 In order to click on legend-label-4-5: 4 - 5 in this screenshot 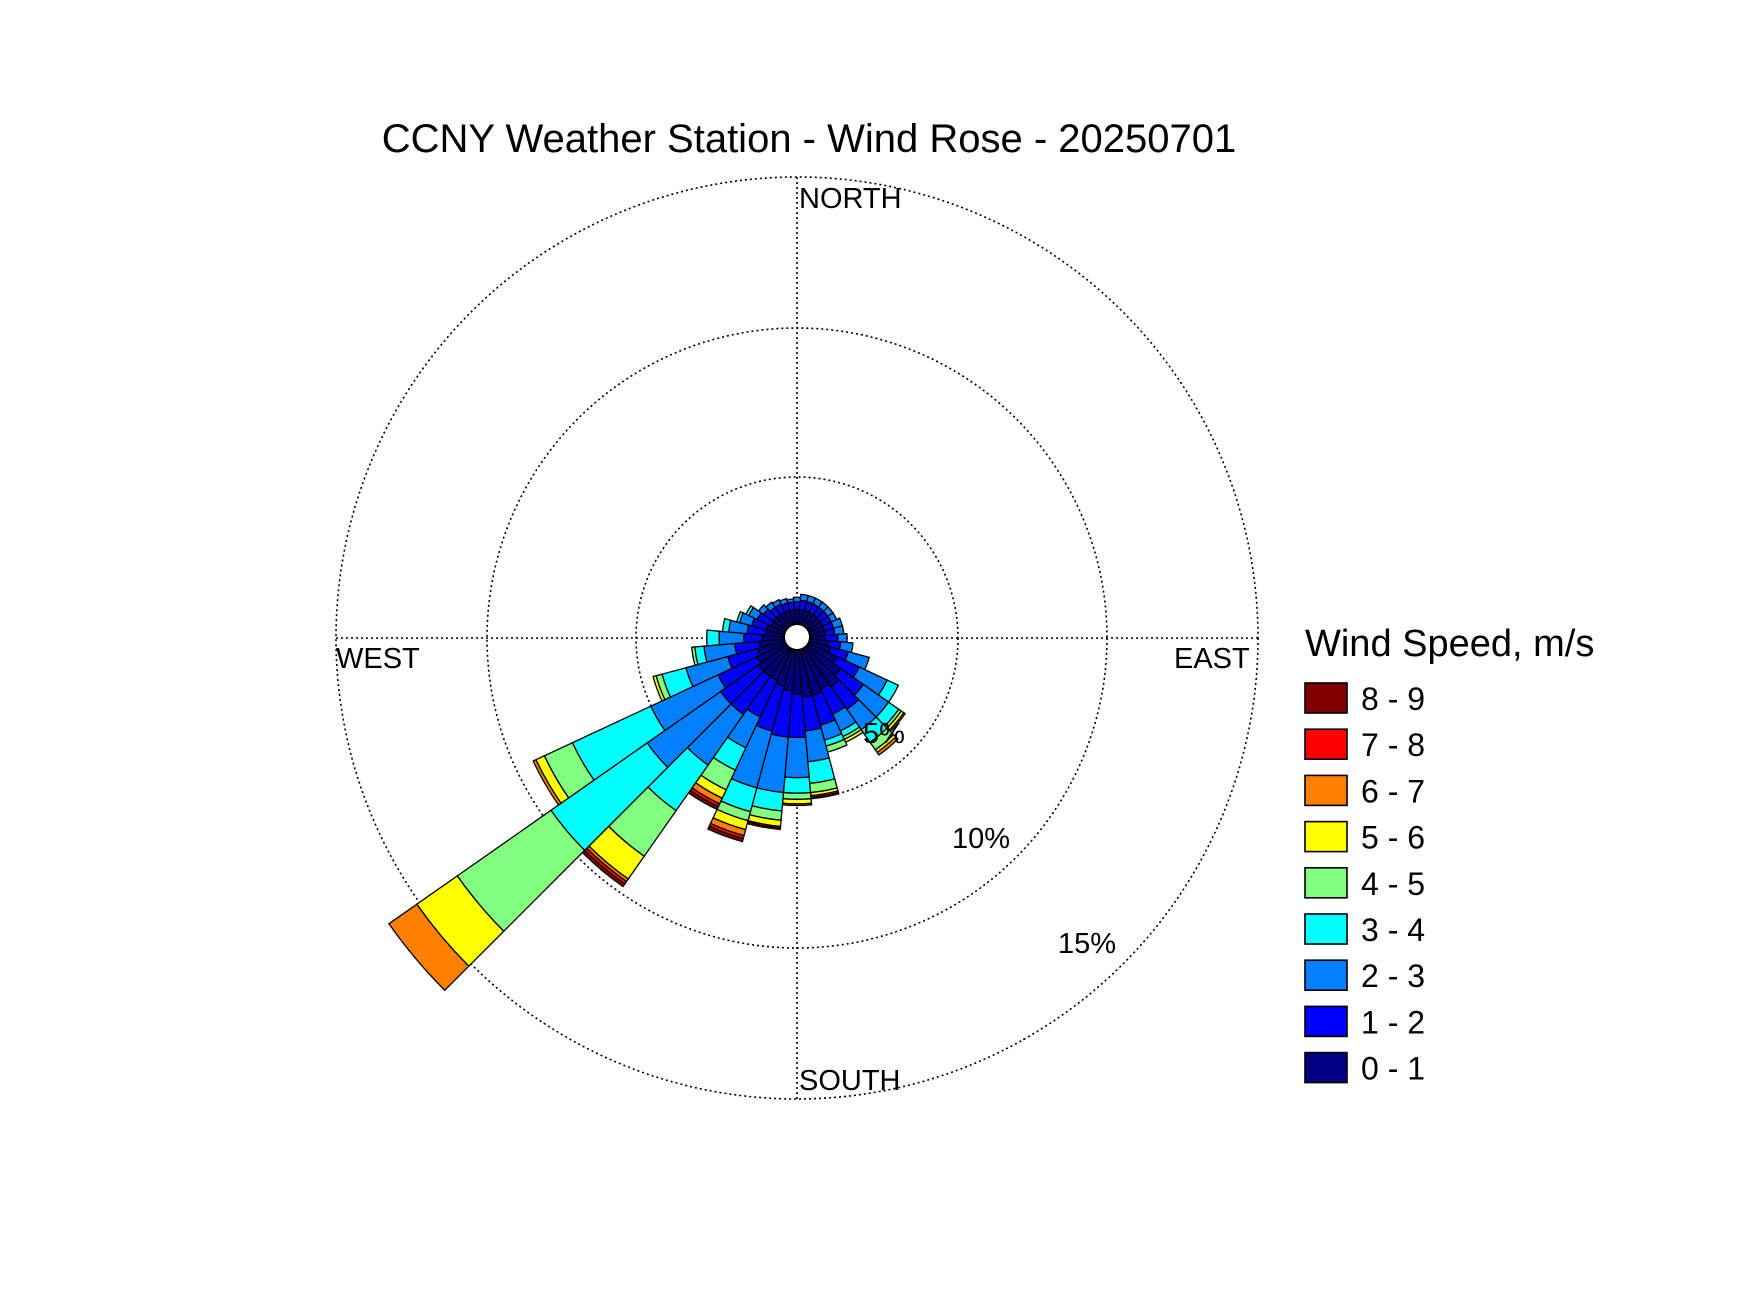, I will do `click(1393, 884)`.